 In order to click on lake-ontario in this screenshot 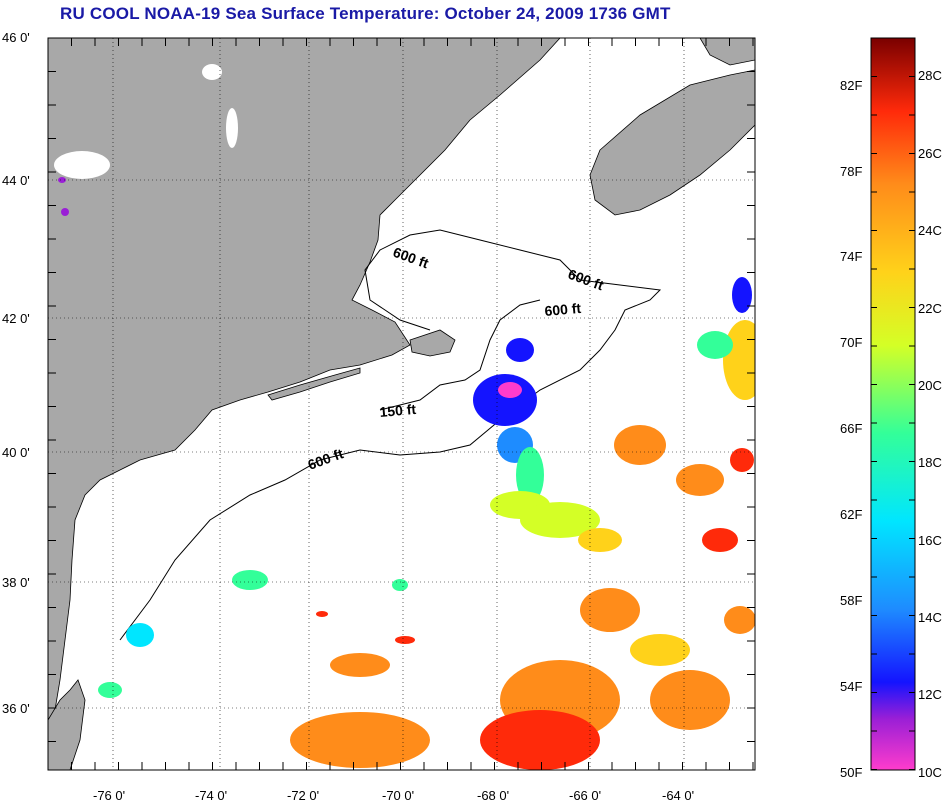, I will do `click(82, 165)`.